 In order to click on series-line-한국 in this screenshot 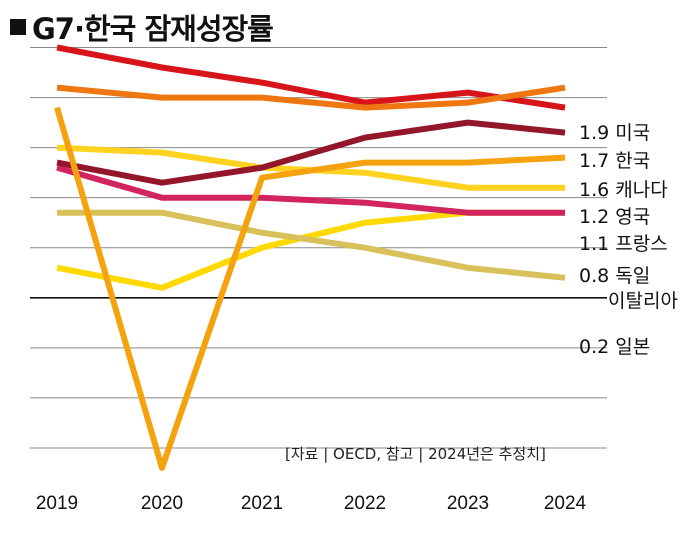, I will do `click(311, 97)`.